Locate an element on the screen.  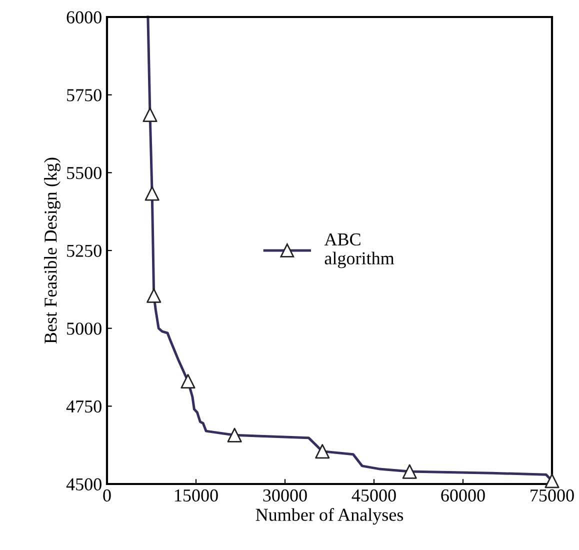
x-tick-label: 15000 is located at coordinates (196, 495).